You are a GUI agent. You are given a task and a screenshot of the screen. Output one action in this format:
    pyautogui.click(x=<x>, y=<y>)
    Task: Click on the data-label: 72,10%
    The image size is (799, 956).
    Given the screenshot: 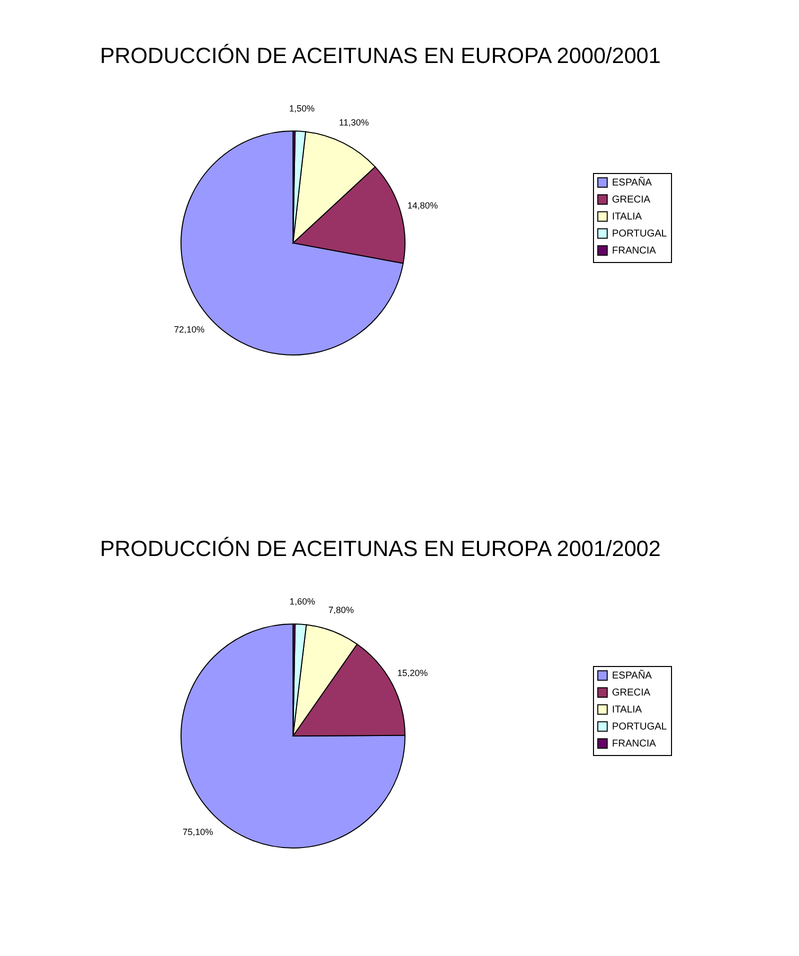 What is the action you would take?
    pyautogui.click(x=189, y=329)
    